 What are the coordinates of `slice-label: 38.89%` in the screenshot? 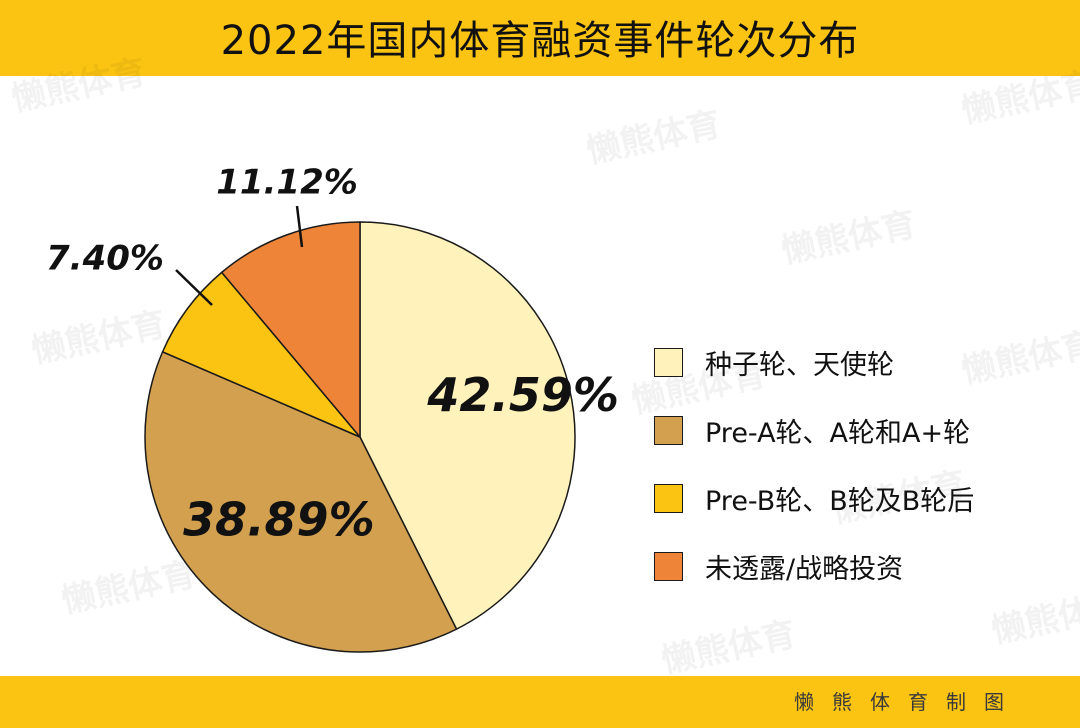 It's located at (279, 520).